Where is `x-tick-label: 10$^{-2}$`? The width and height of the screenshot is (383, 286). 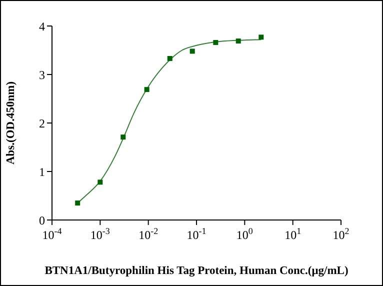 x-tick-label: 10$^{-2}$ is located at coordinates (148, 234).